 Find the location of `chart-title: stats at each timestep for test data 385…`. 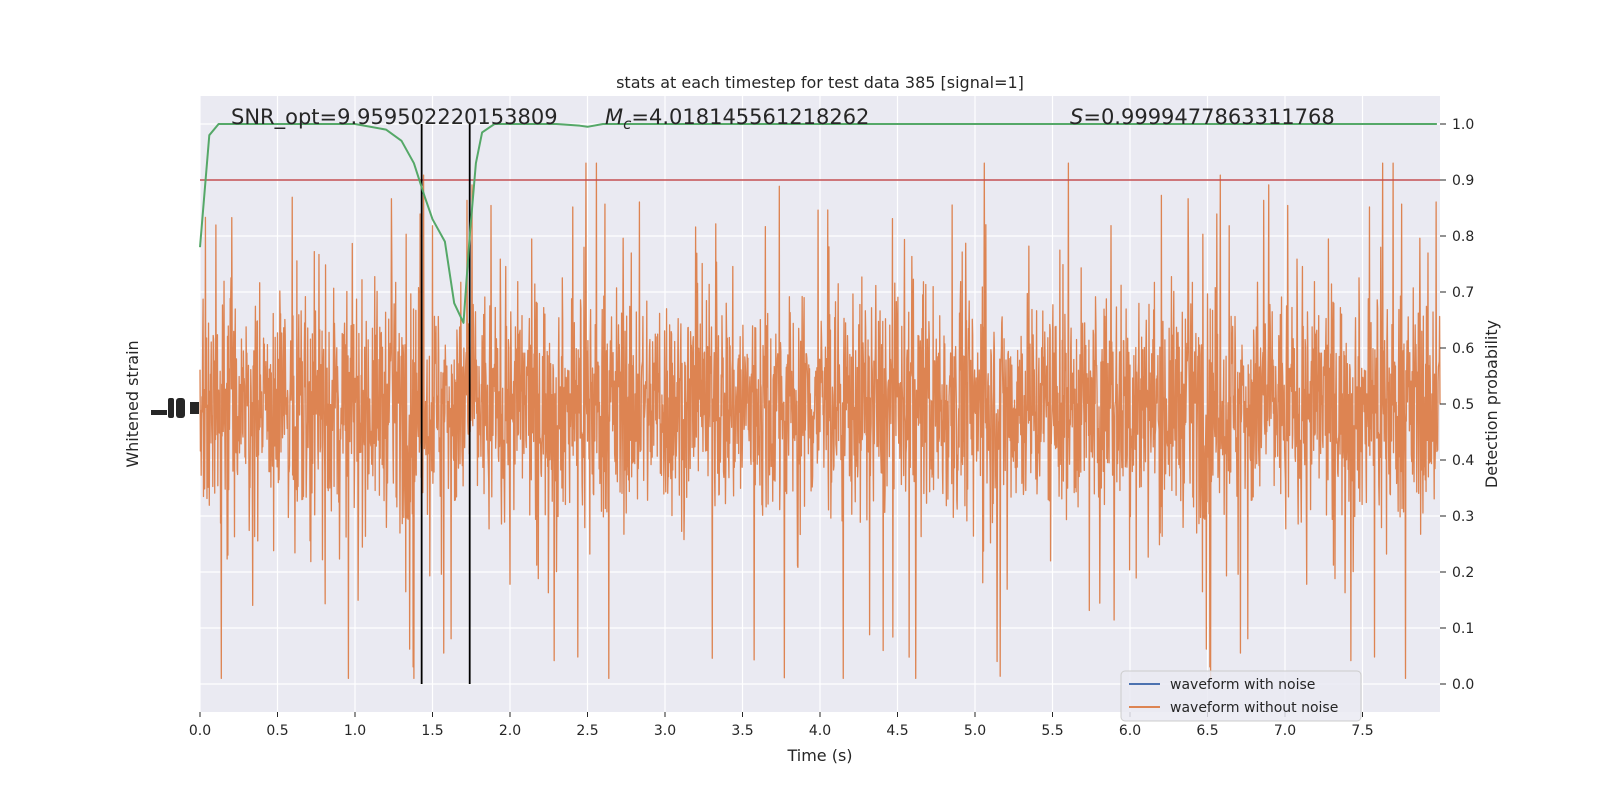

chart-title: stats at each timestep for test data 385… is located at coordinates (820, 82).